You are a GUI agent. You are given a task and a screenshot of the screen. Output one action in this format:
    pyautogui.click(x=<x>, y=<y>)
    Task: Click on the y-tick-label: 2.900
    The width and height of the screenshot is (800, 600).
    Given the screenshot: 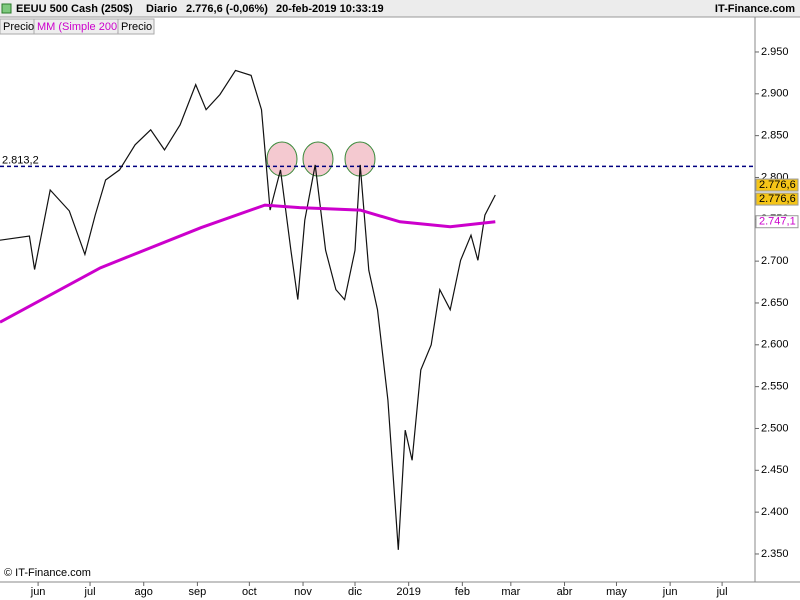 What is the action you would take?
    pyautogui.click(x=775, y=94)
    